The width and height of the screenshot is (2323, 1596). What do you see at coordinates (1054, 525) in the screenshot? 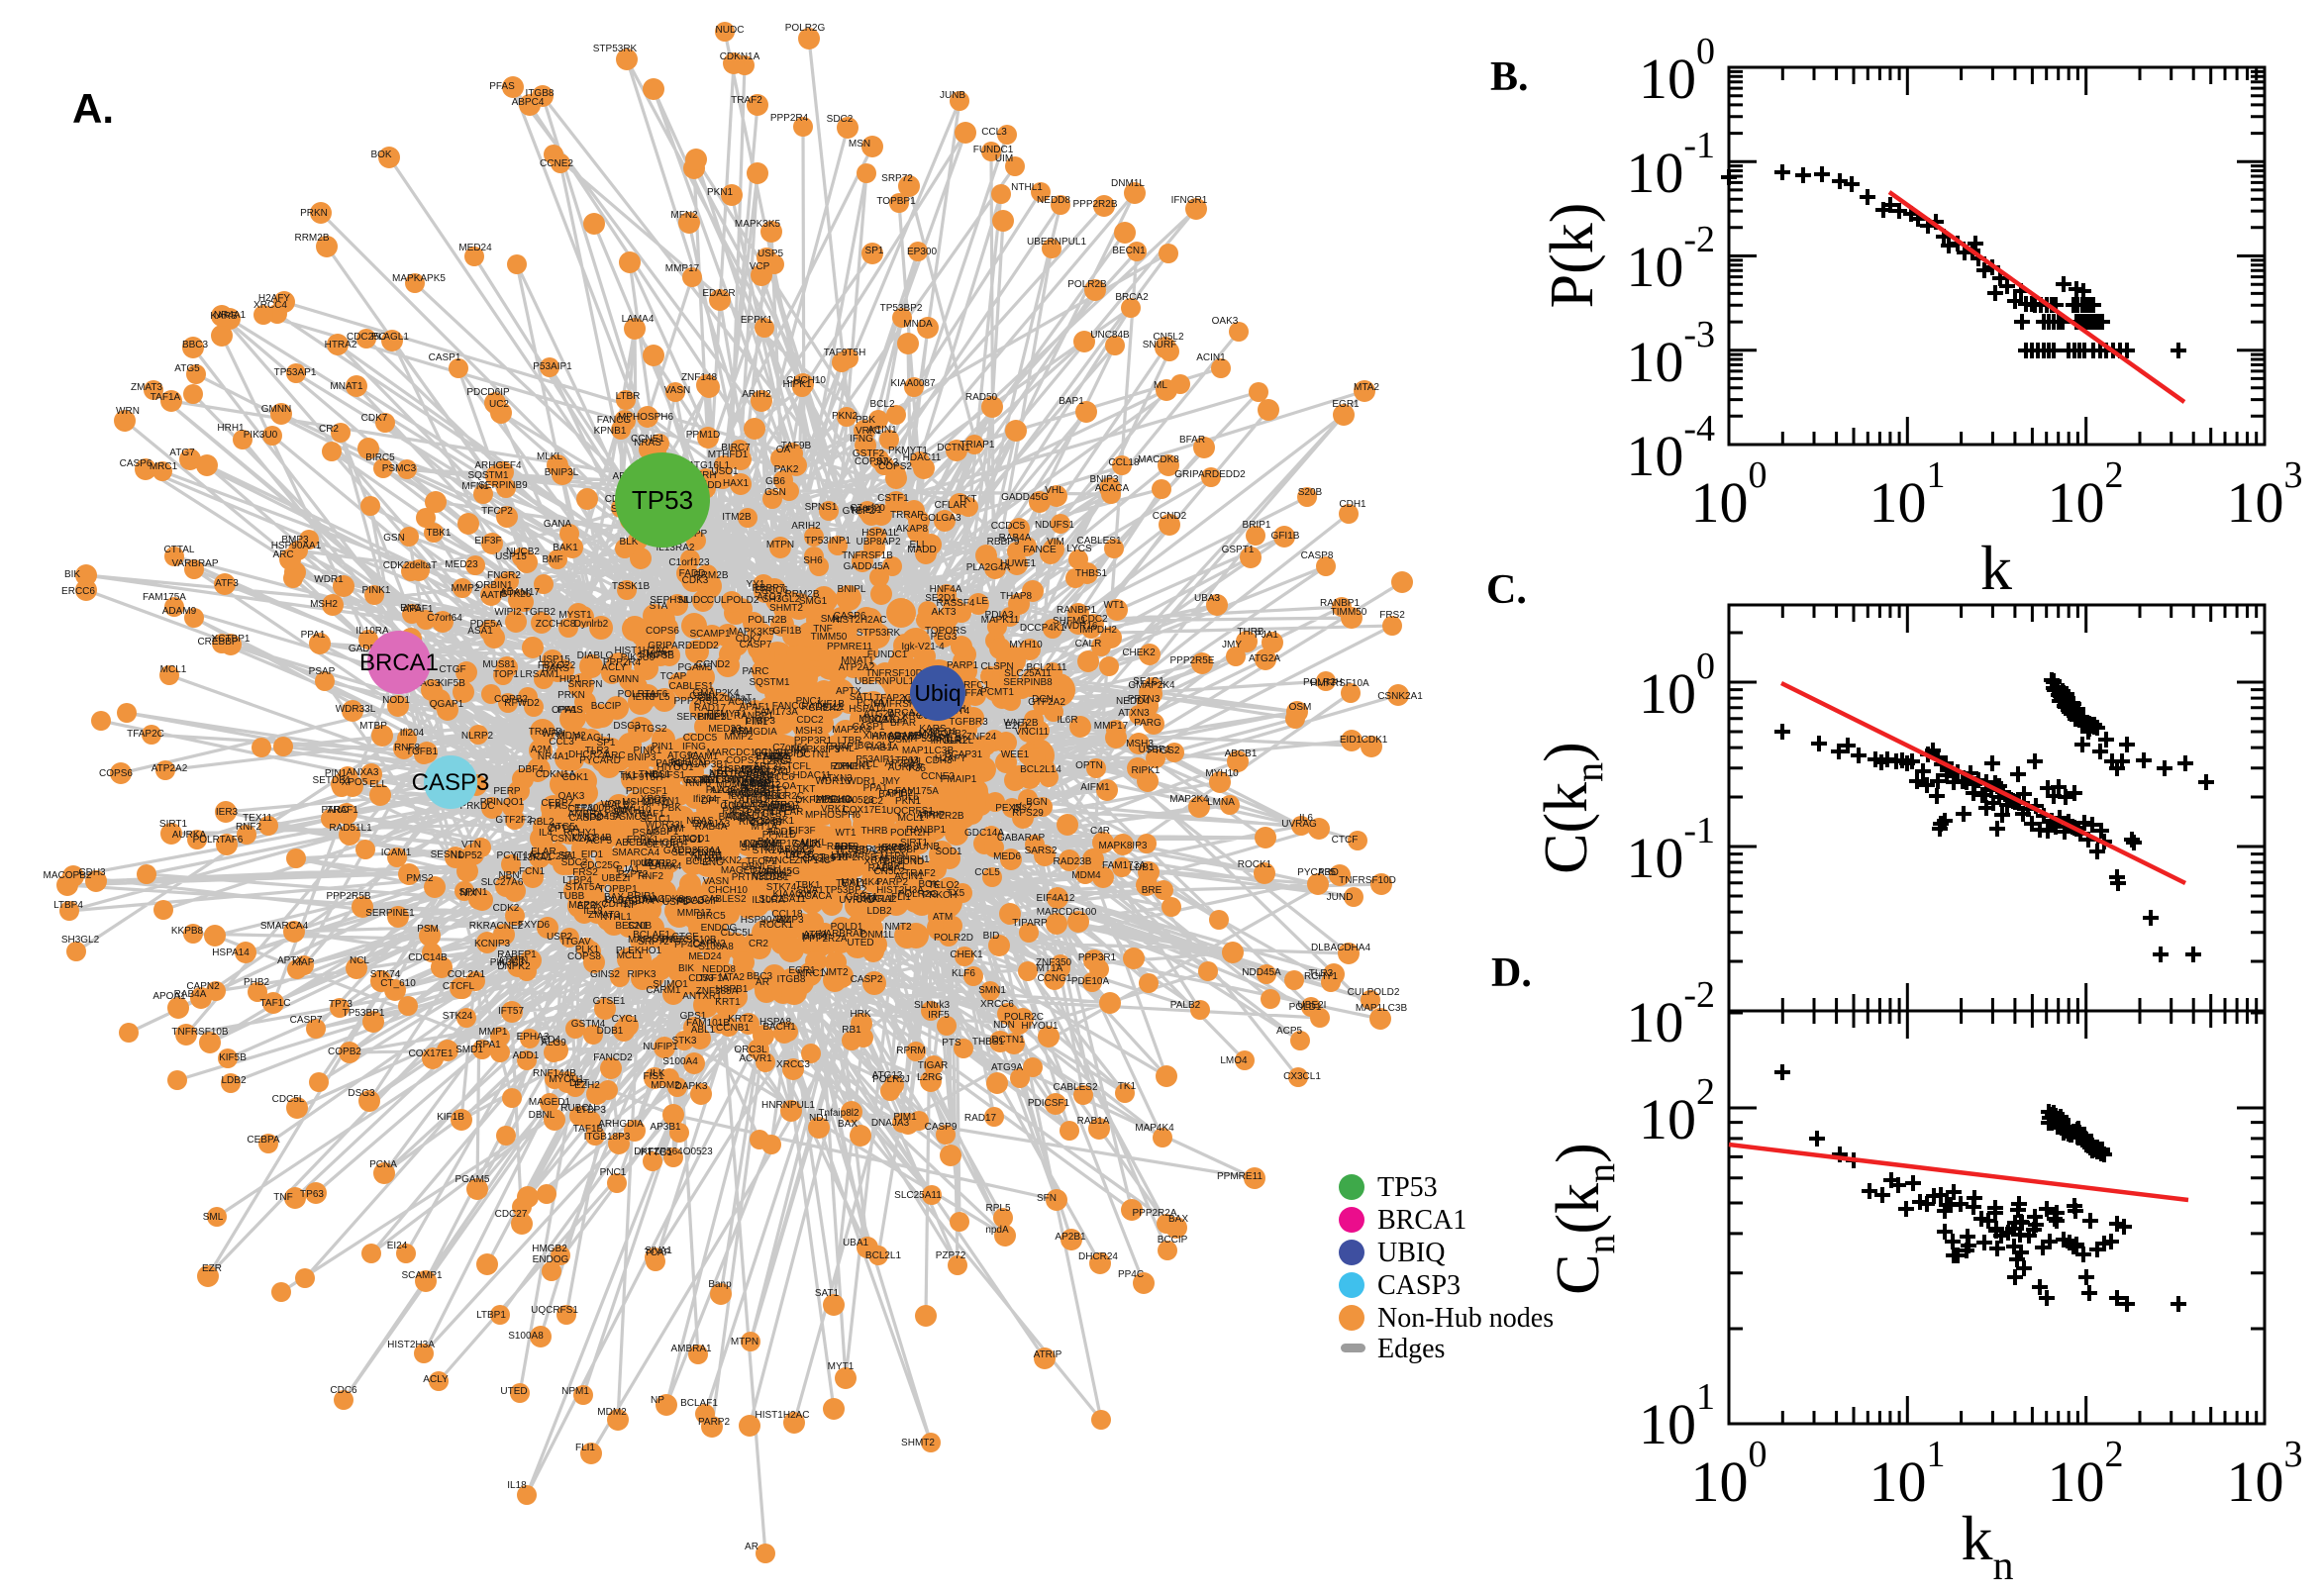
I see `svg-text: NDUFS1` at bounding box center [1054, 525].